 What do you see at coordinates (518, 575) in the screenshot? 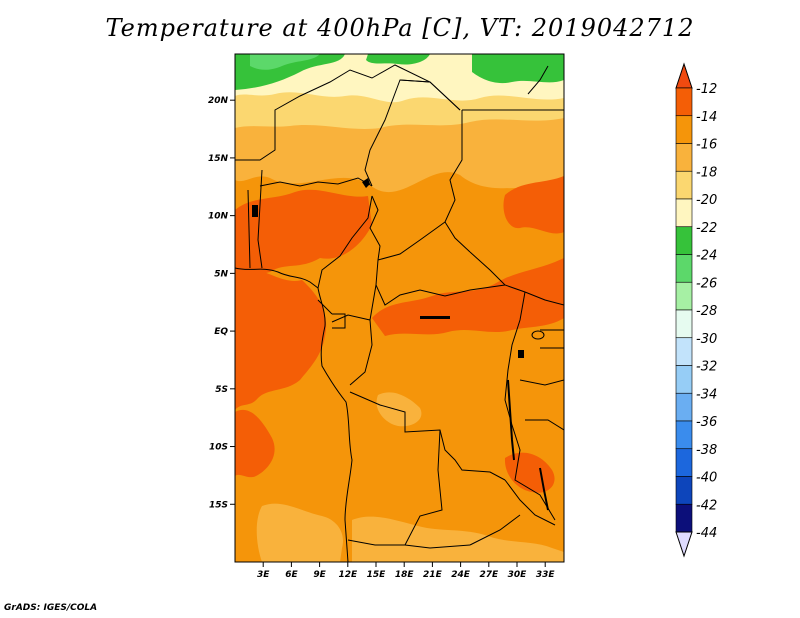
I see `lon-tick-label: 30E` at bounding box center [518, 575].